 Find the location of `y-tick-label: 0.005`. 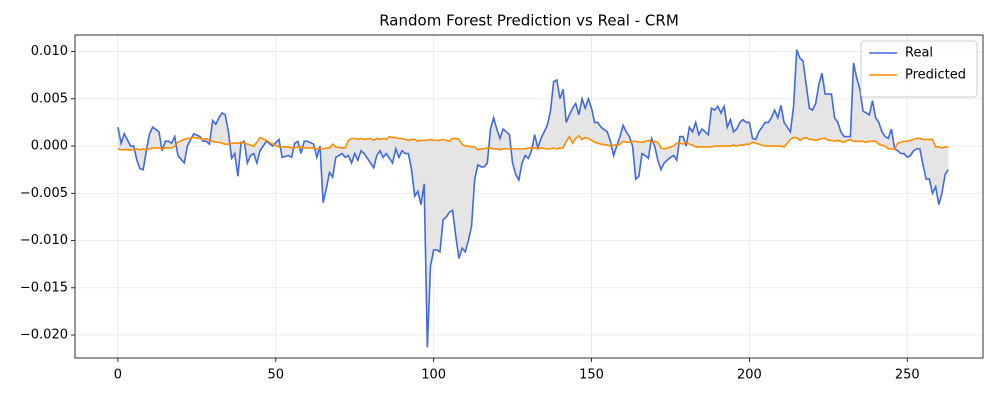

y-tick-label: 0.005 is located at coordinates (49, 98).